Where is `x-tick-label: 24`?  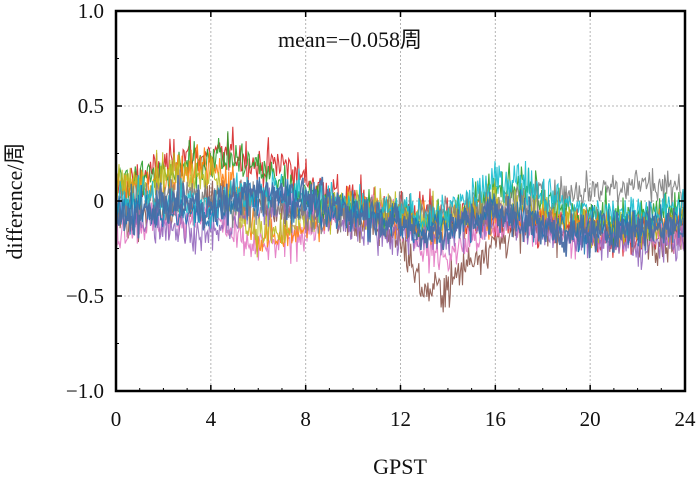
x-tick-label: 24 is located at coordinates (686, 419).